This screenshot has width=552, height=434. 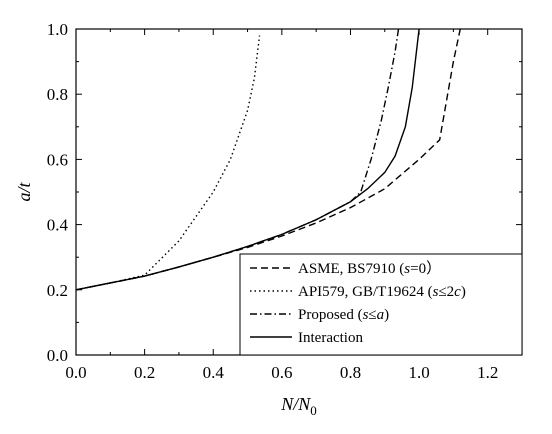 What do you see at coordinates (57, 290) in the screenshot?
I see `y-tick-label: 0.2` at bounding box center [57, 290].